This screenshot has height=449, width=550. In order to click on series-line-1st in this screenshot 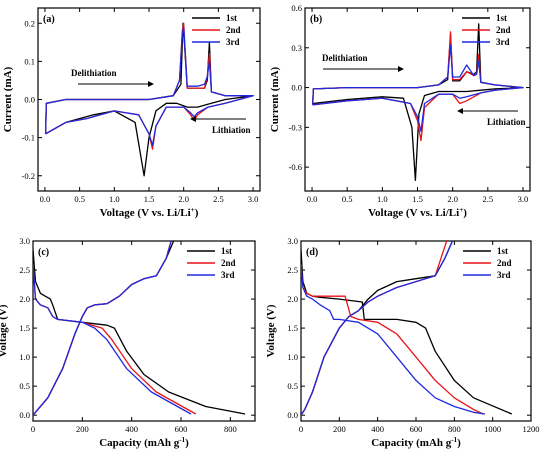, I will do `click(418, 102)`.